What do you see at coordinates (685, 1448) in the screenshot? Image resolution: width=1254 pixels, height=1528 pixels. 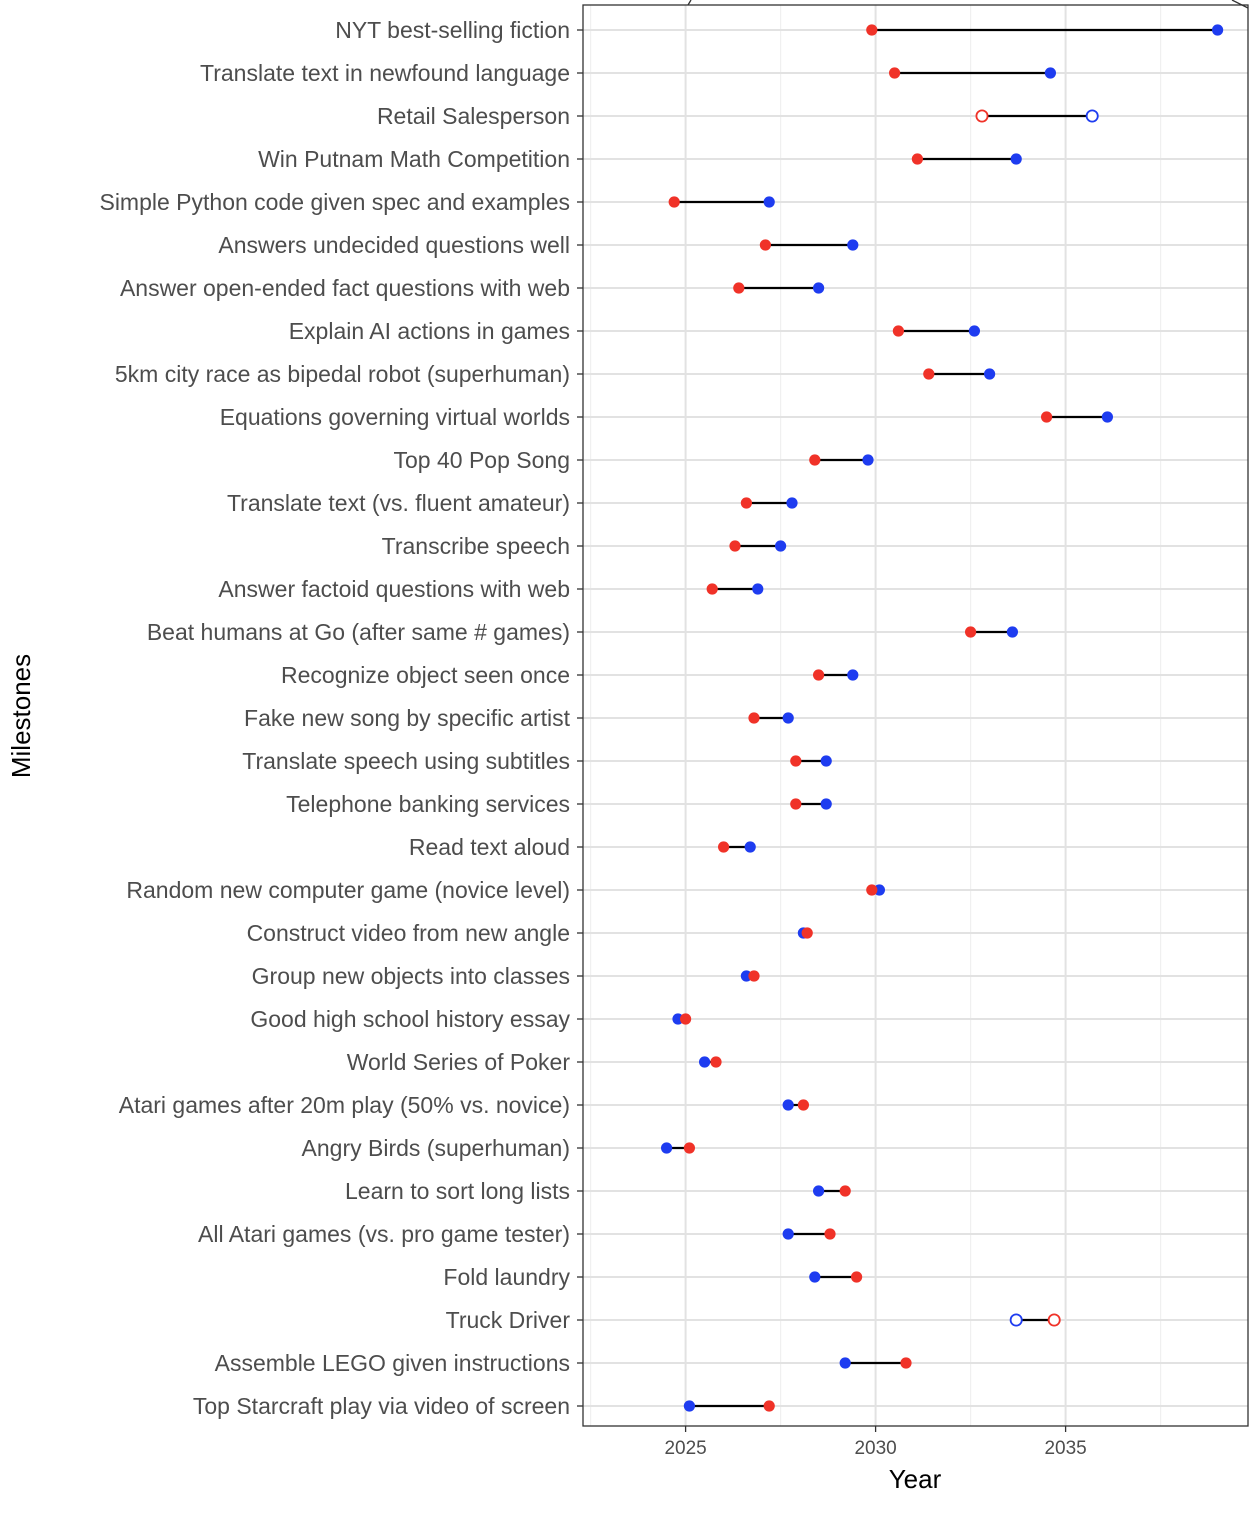 I see `x-tick-label: 2025` at bounding box center [685, 1448].